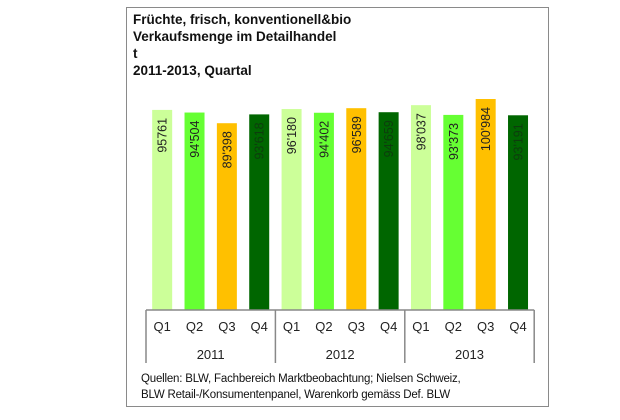 The image size is (620, 420). I want to click on data-label: 94'402, so click(324, 139).